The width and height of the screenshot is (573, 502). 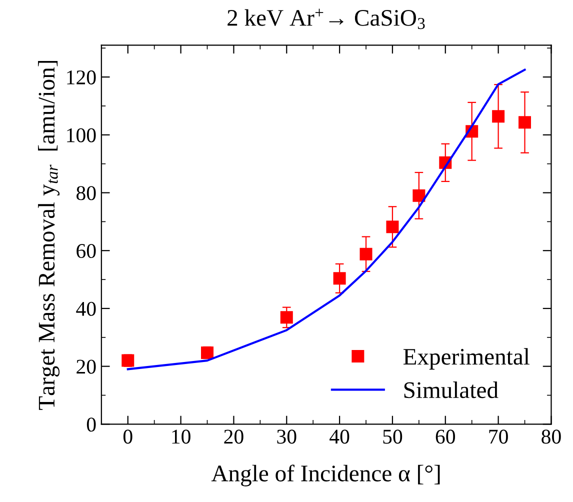 I want to click on y-tick-label: 0, so click(x=91, y=425).